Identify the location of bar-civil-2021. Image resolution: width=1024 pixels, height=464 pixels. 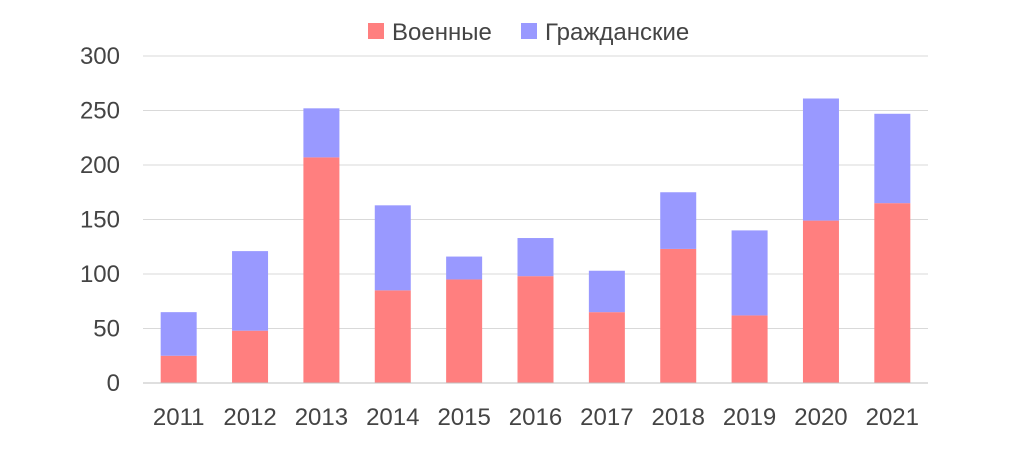
(892, 158).